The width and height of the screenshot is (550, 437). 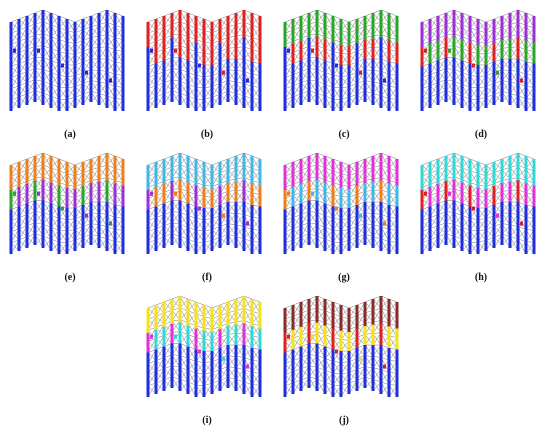 I want to click on panel-h, so click(x=481, y=204).